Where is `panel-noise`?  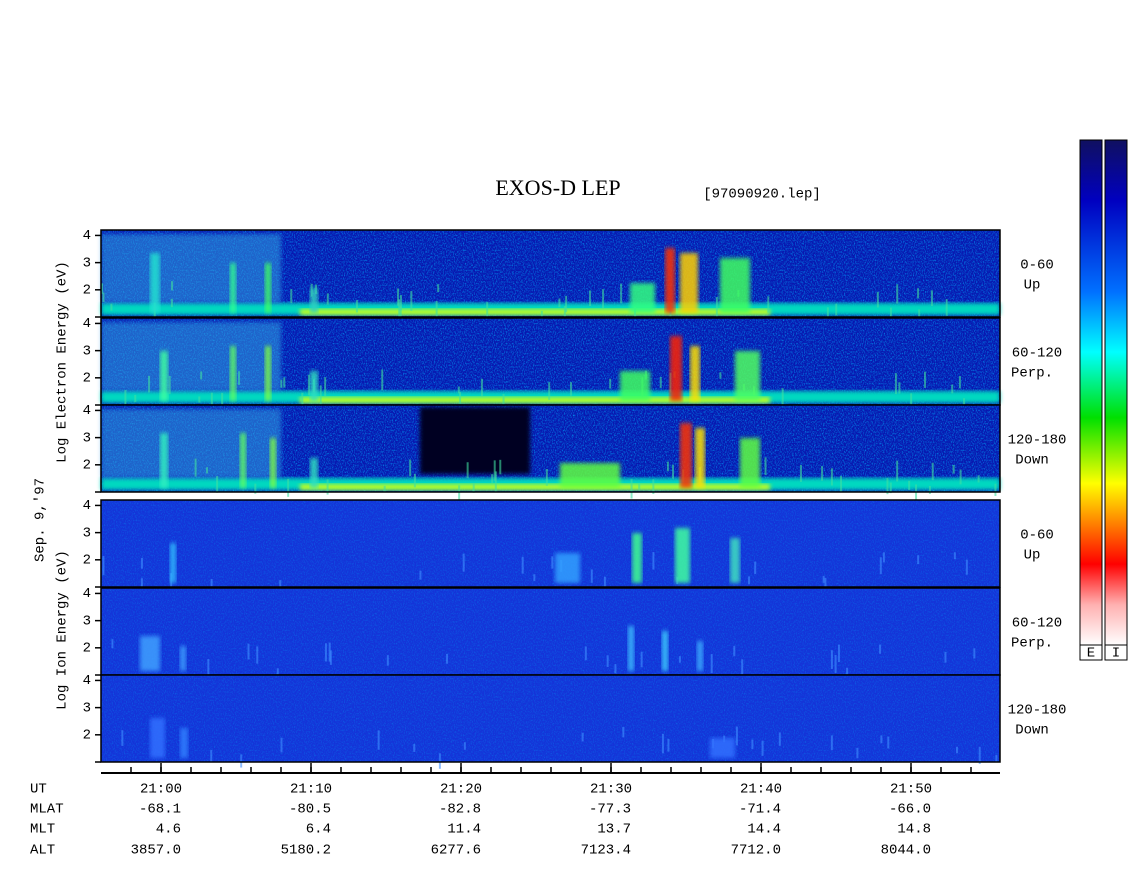 panel-noise is located at coordinates (550, 718).